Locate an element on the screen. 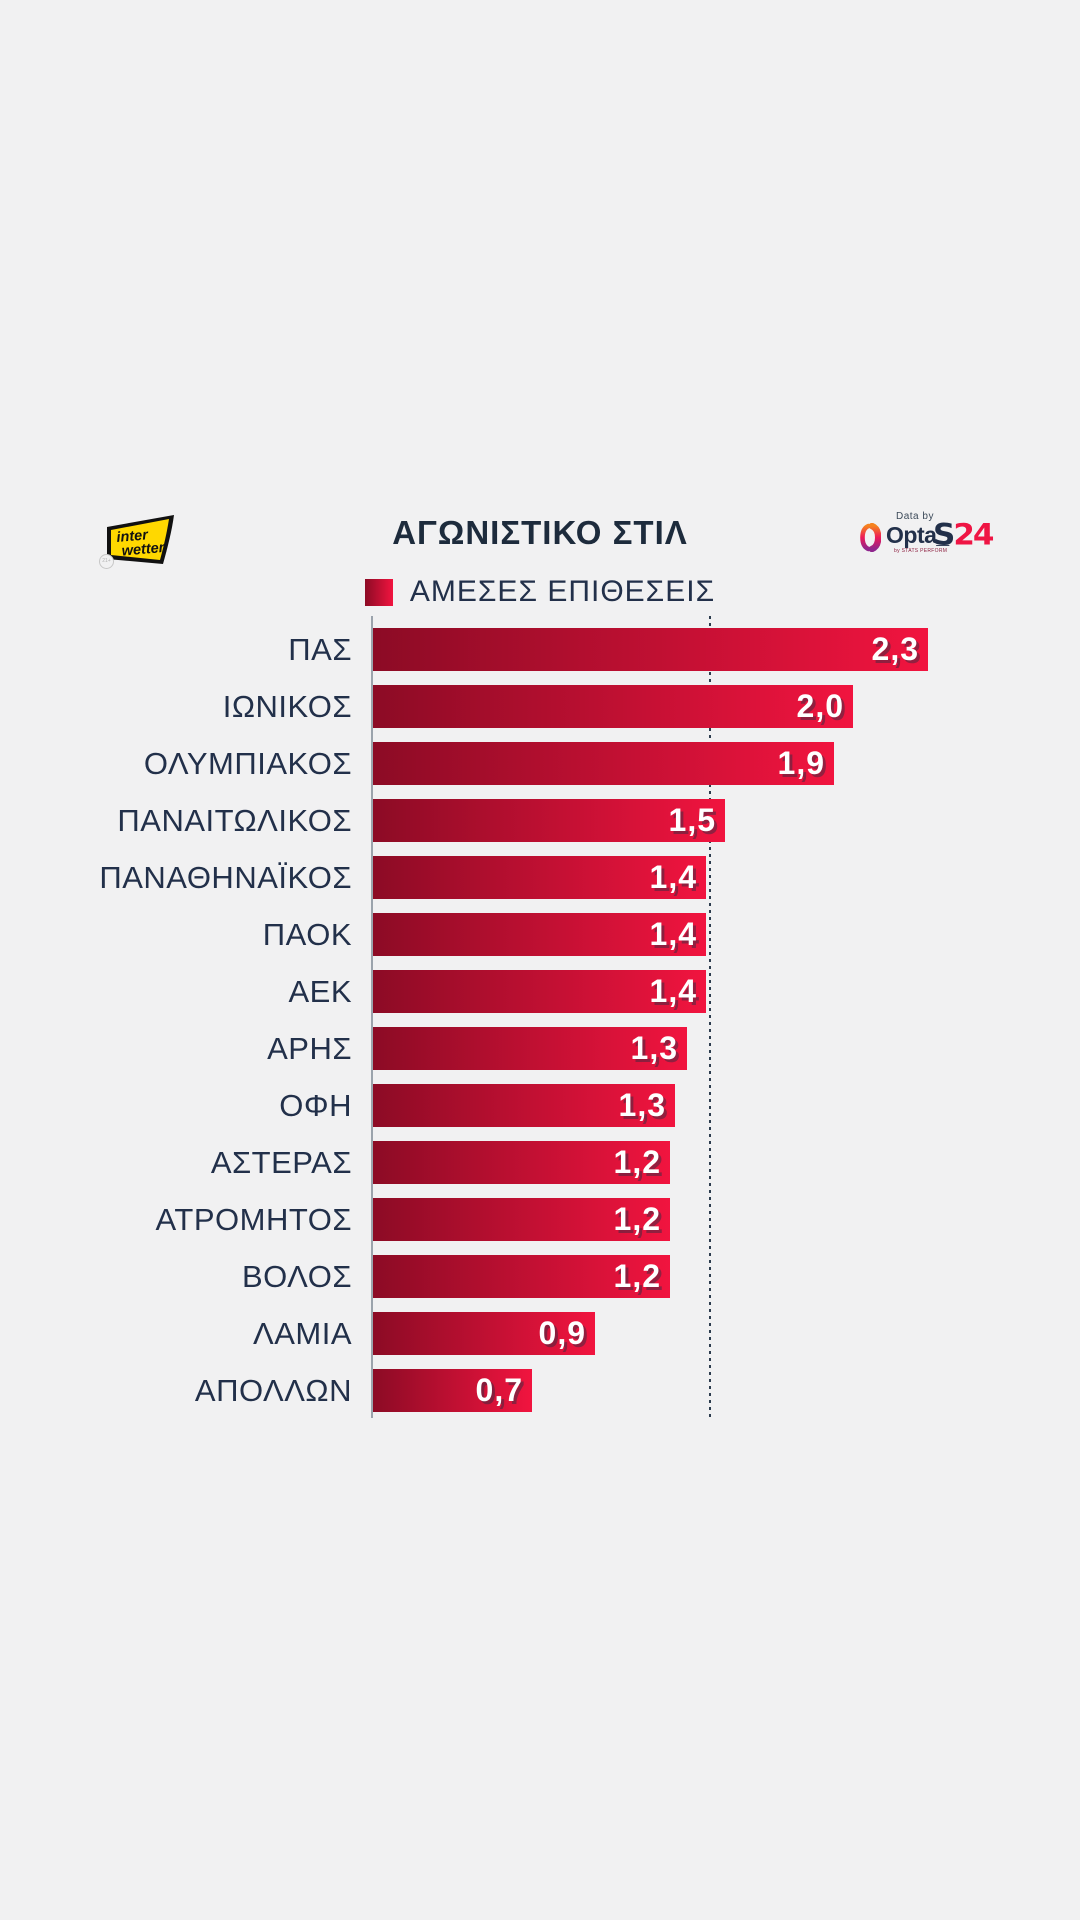 The width and height of the screenshot is (1080, 1920). bar-value-label: 0,9 is located at coordinates (562, 1333).